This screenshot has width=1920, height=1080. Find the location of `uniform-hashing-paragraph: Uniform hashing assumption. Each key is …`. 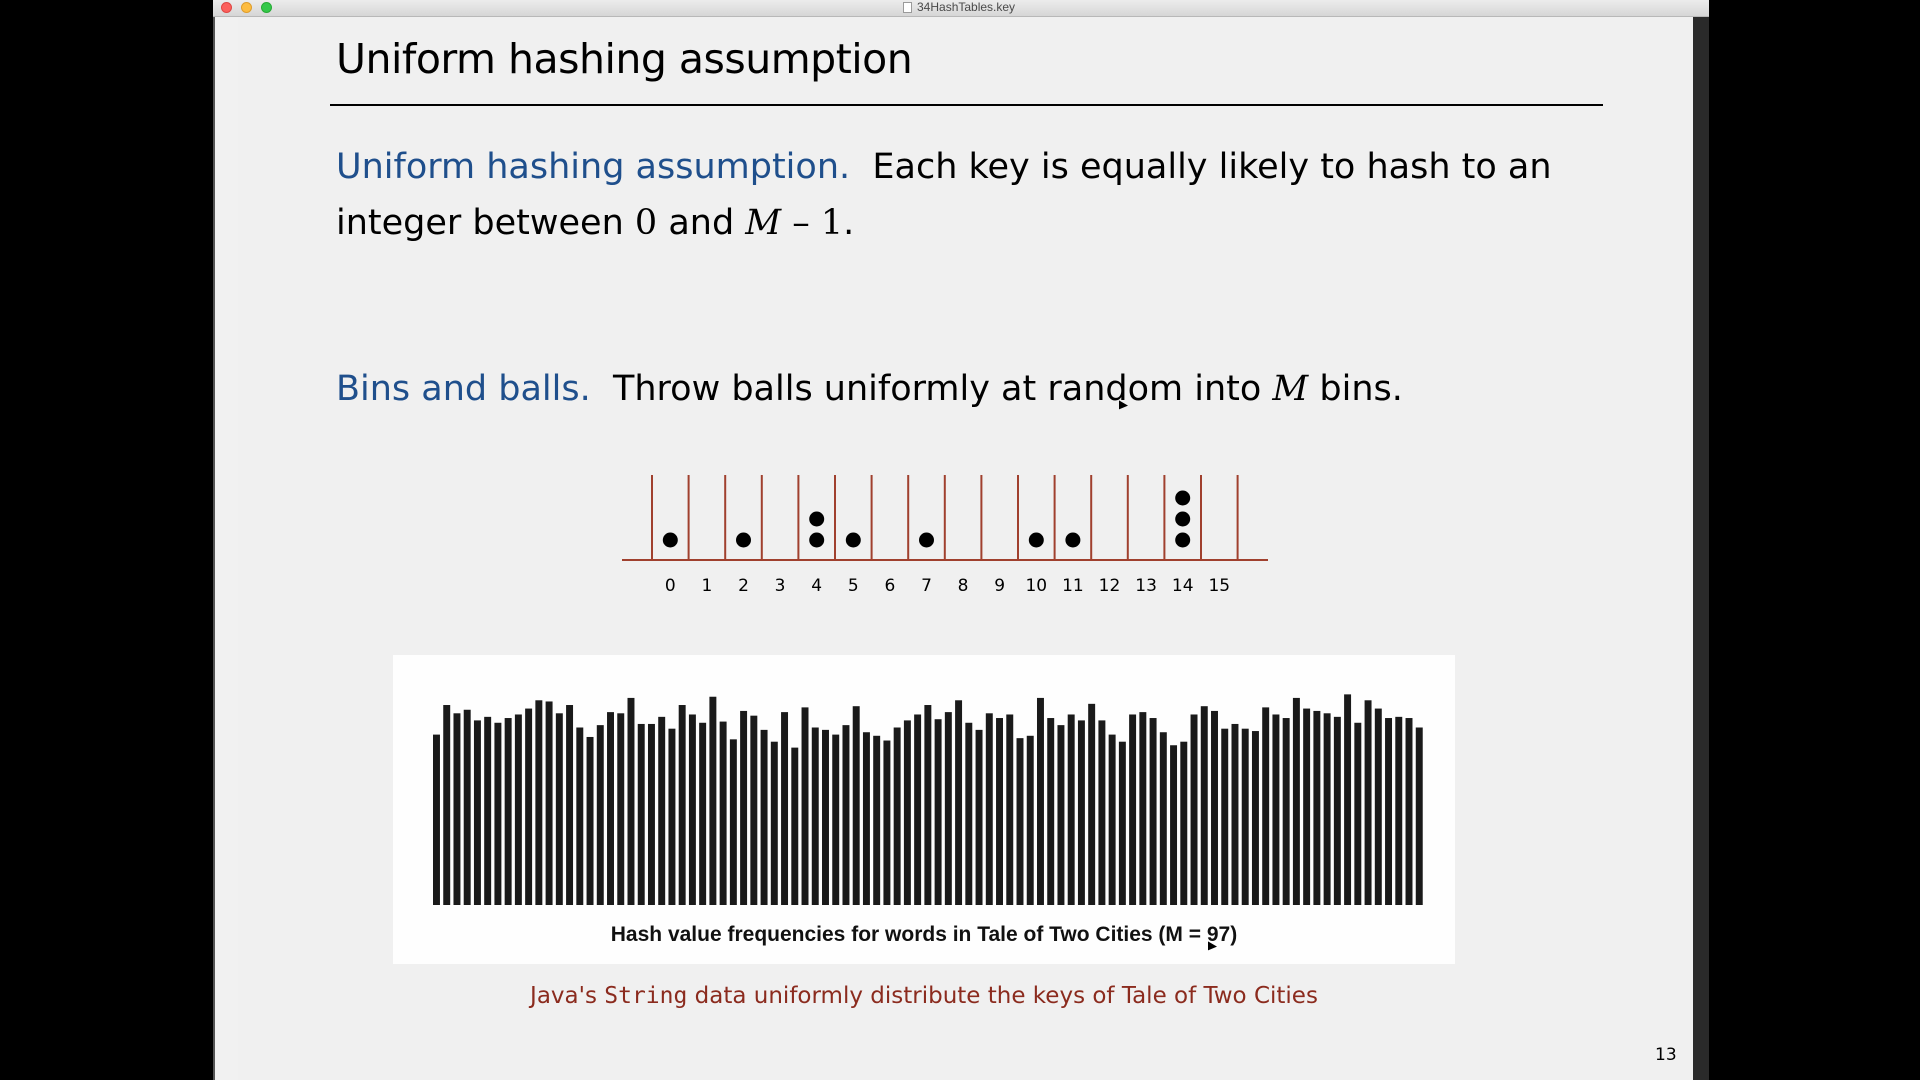

uniform-hashing-paragraph: Uniform hashing assumption. Each key is … is located at coordinates (944, 195).